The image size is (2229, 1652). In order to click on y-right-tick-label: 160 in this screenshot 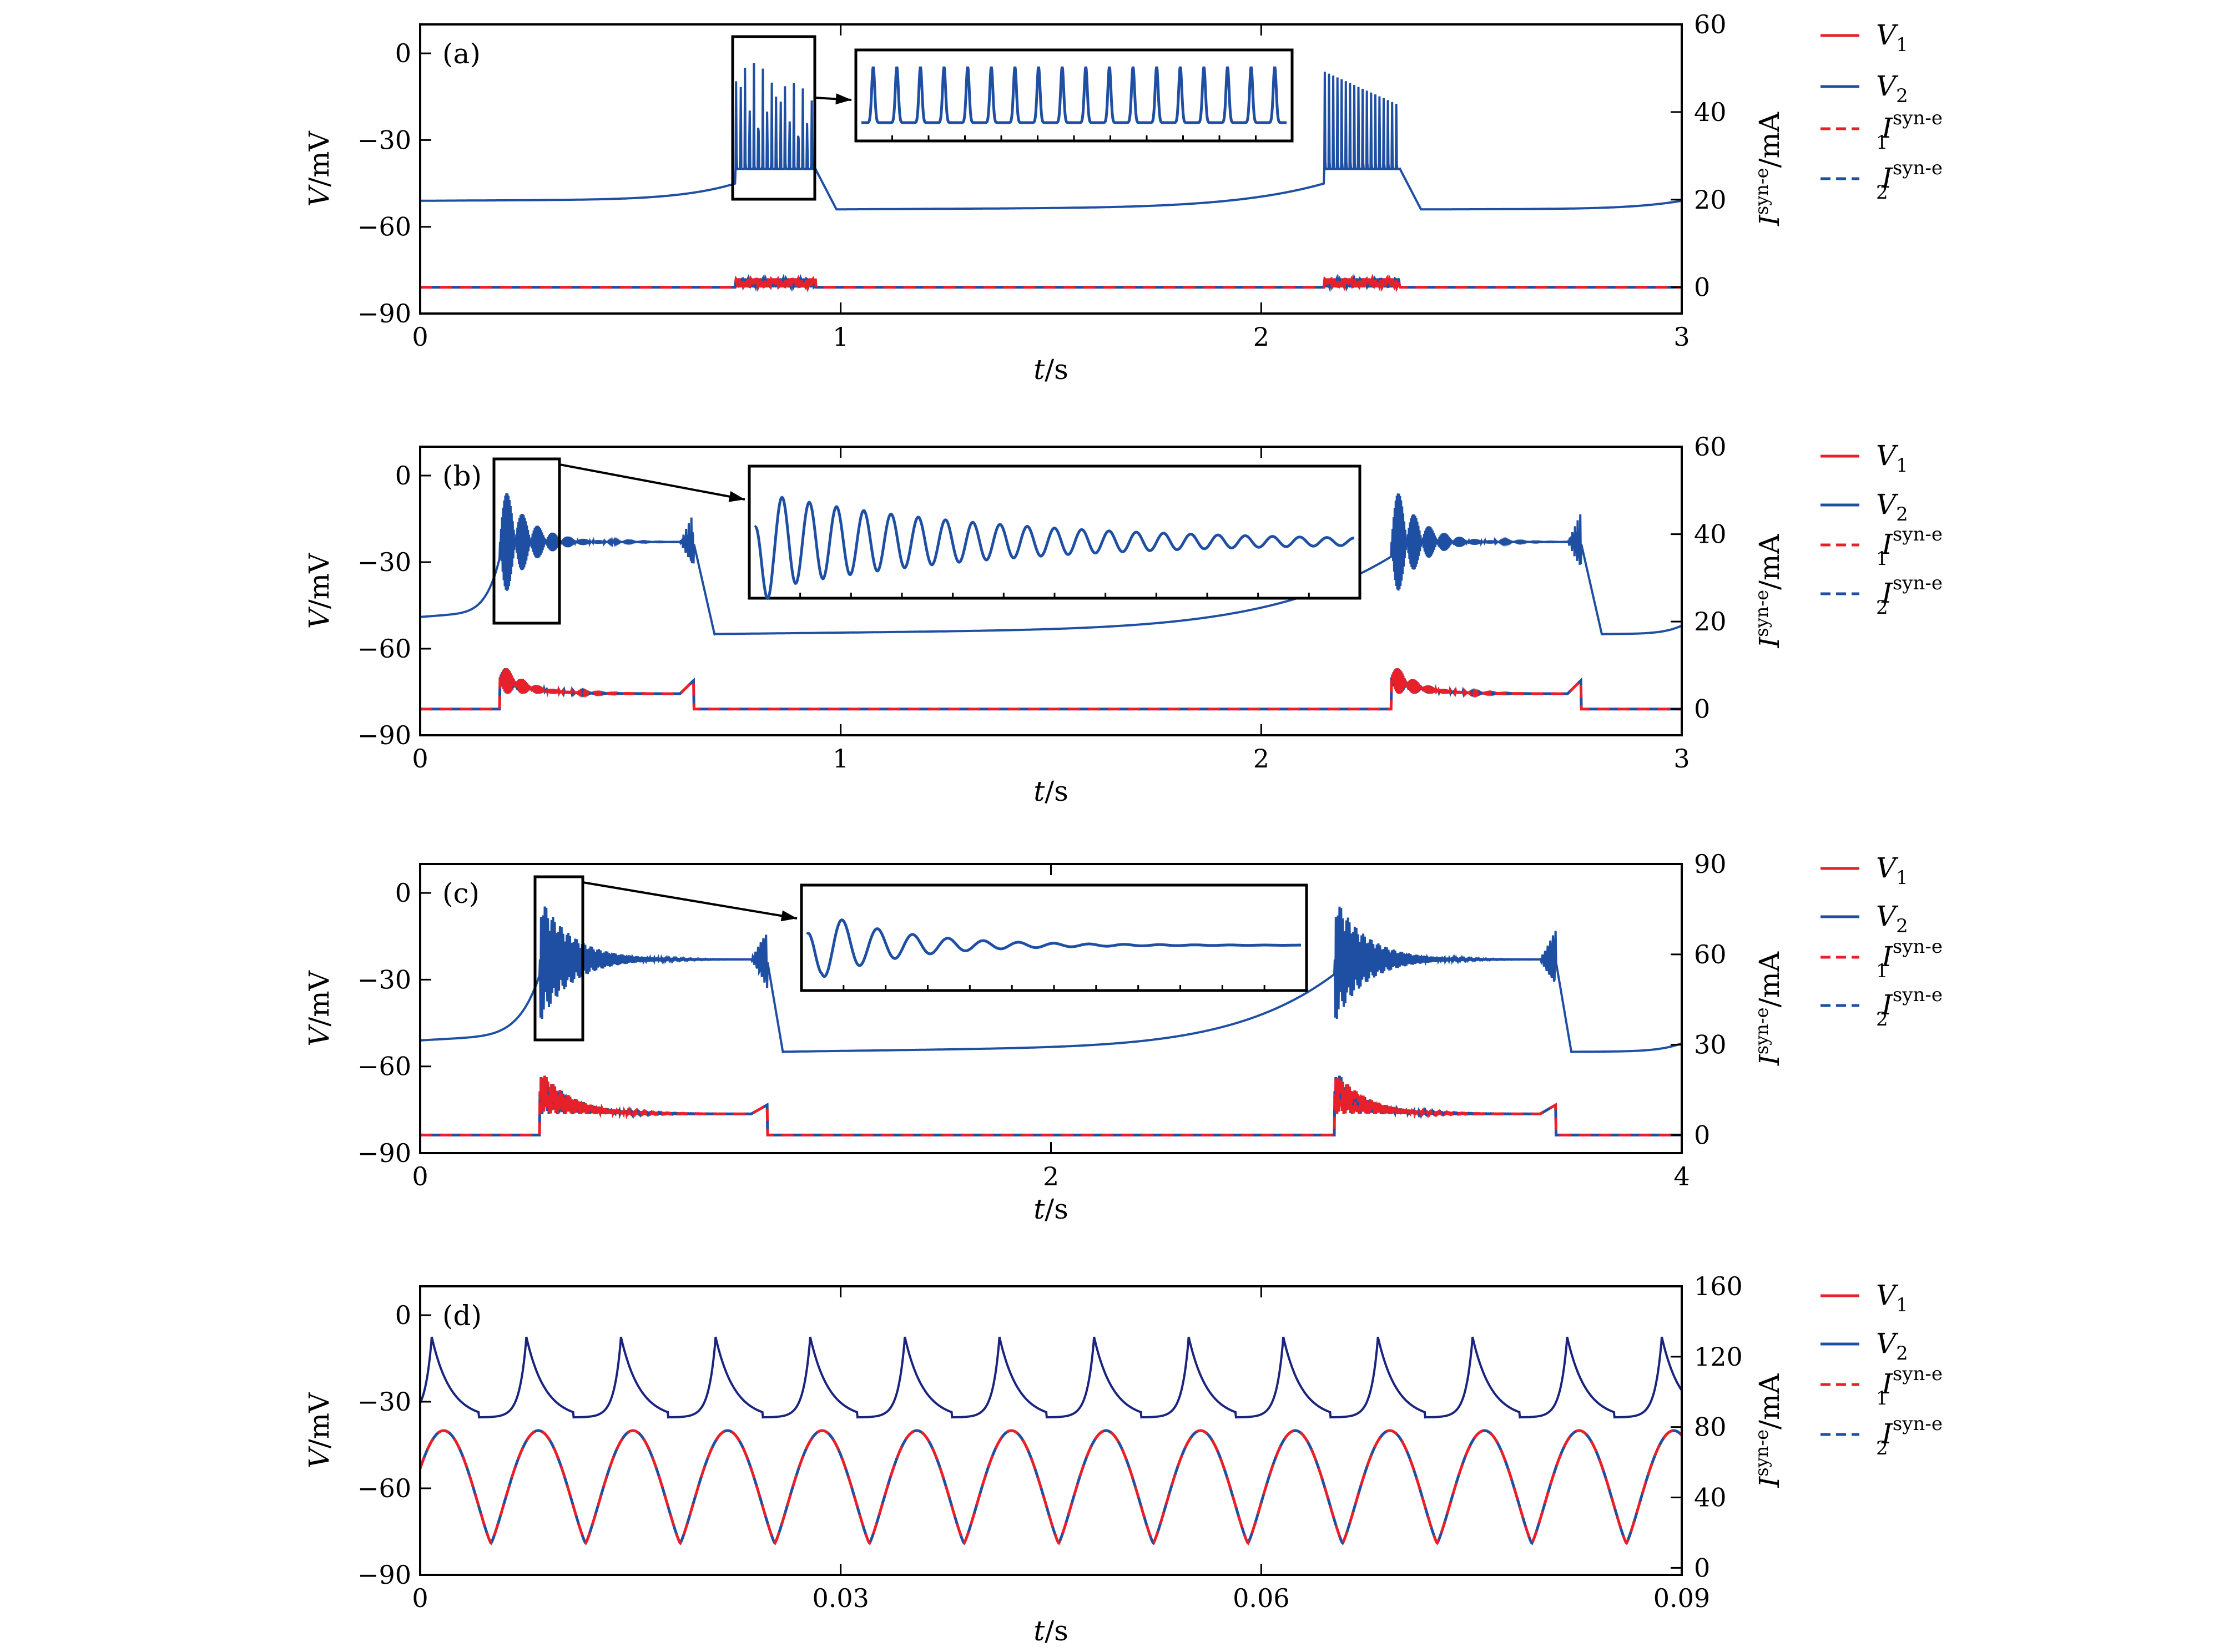, I will do `click(1718, 1286)`.